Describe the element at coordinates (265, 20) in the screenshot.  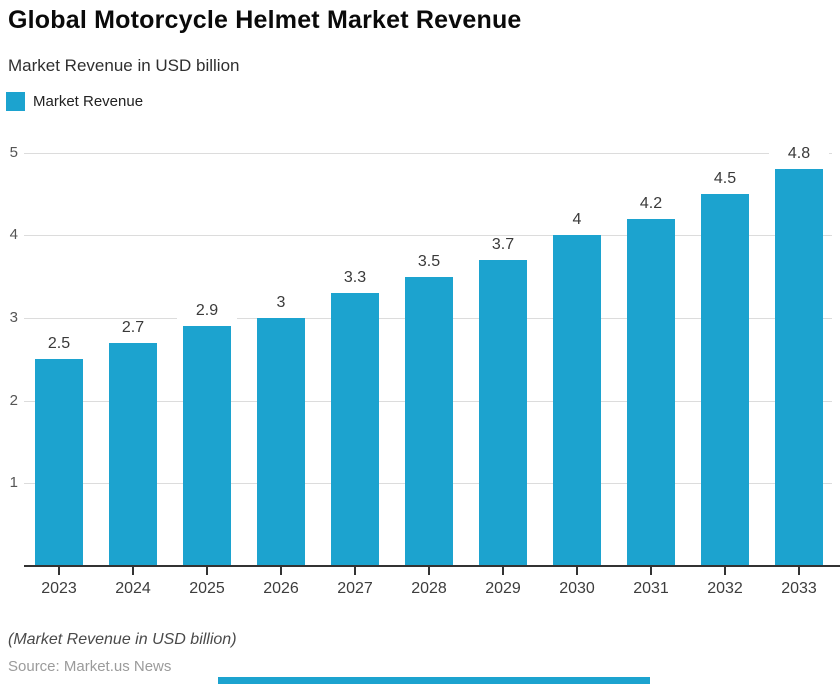
I see `page-title: Global Motorcycle Helmet Market Revenue` at that location.